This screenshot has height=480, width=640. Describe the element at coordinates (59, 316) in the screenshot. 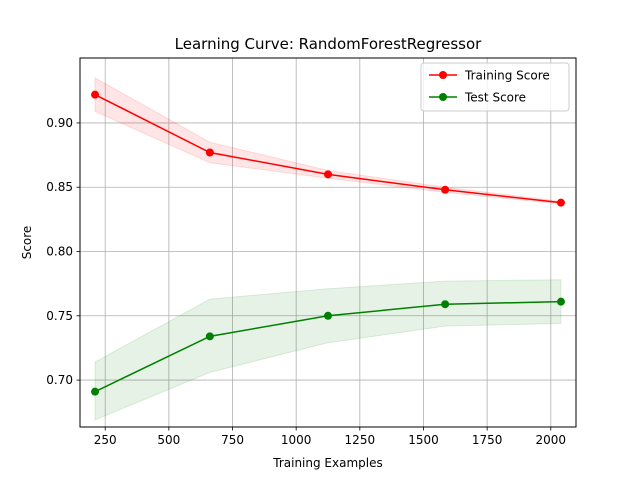

I see `y-tick-label: 0.75` at that location.